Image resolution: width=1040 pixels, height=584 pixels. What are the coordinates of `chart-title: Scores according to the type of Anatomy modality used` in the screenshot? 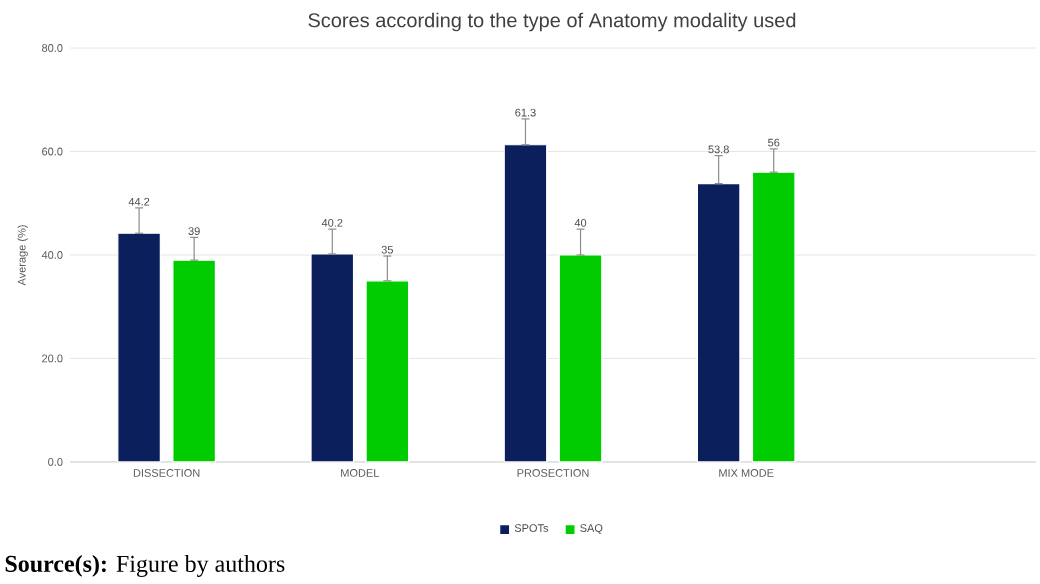 It's located at (552, 22).